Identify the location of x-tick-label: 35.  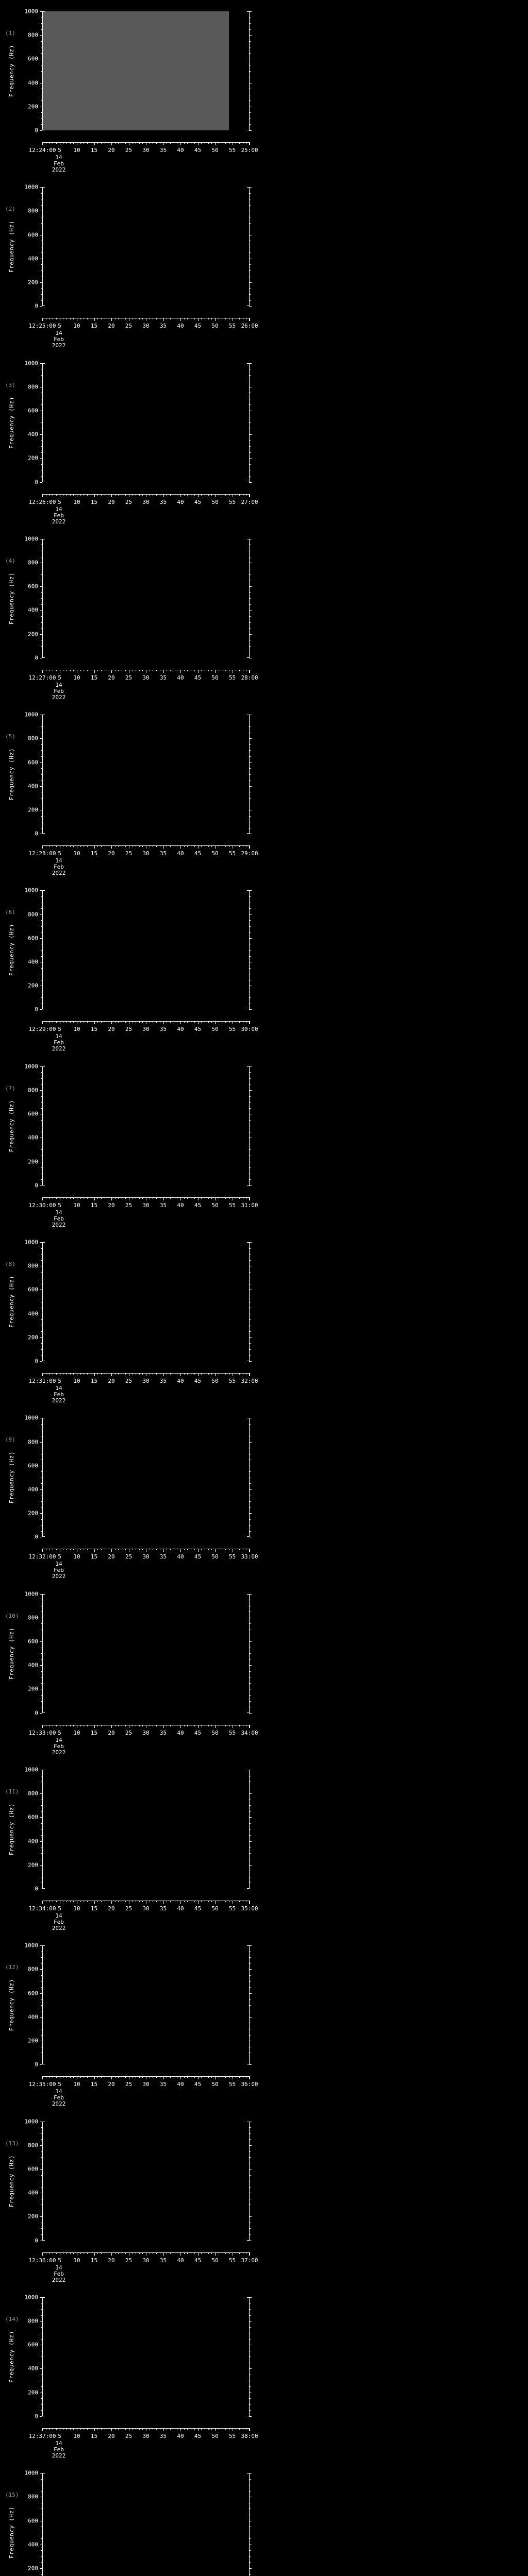
(163, 1557).